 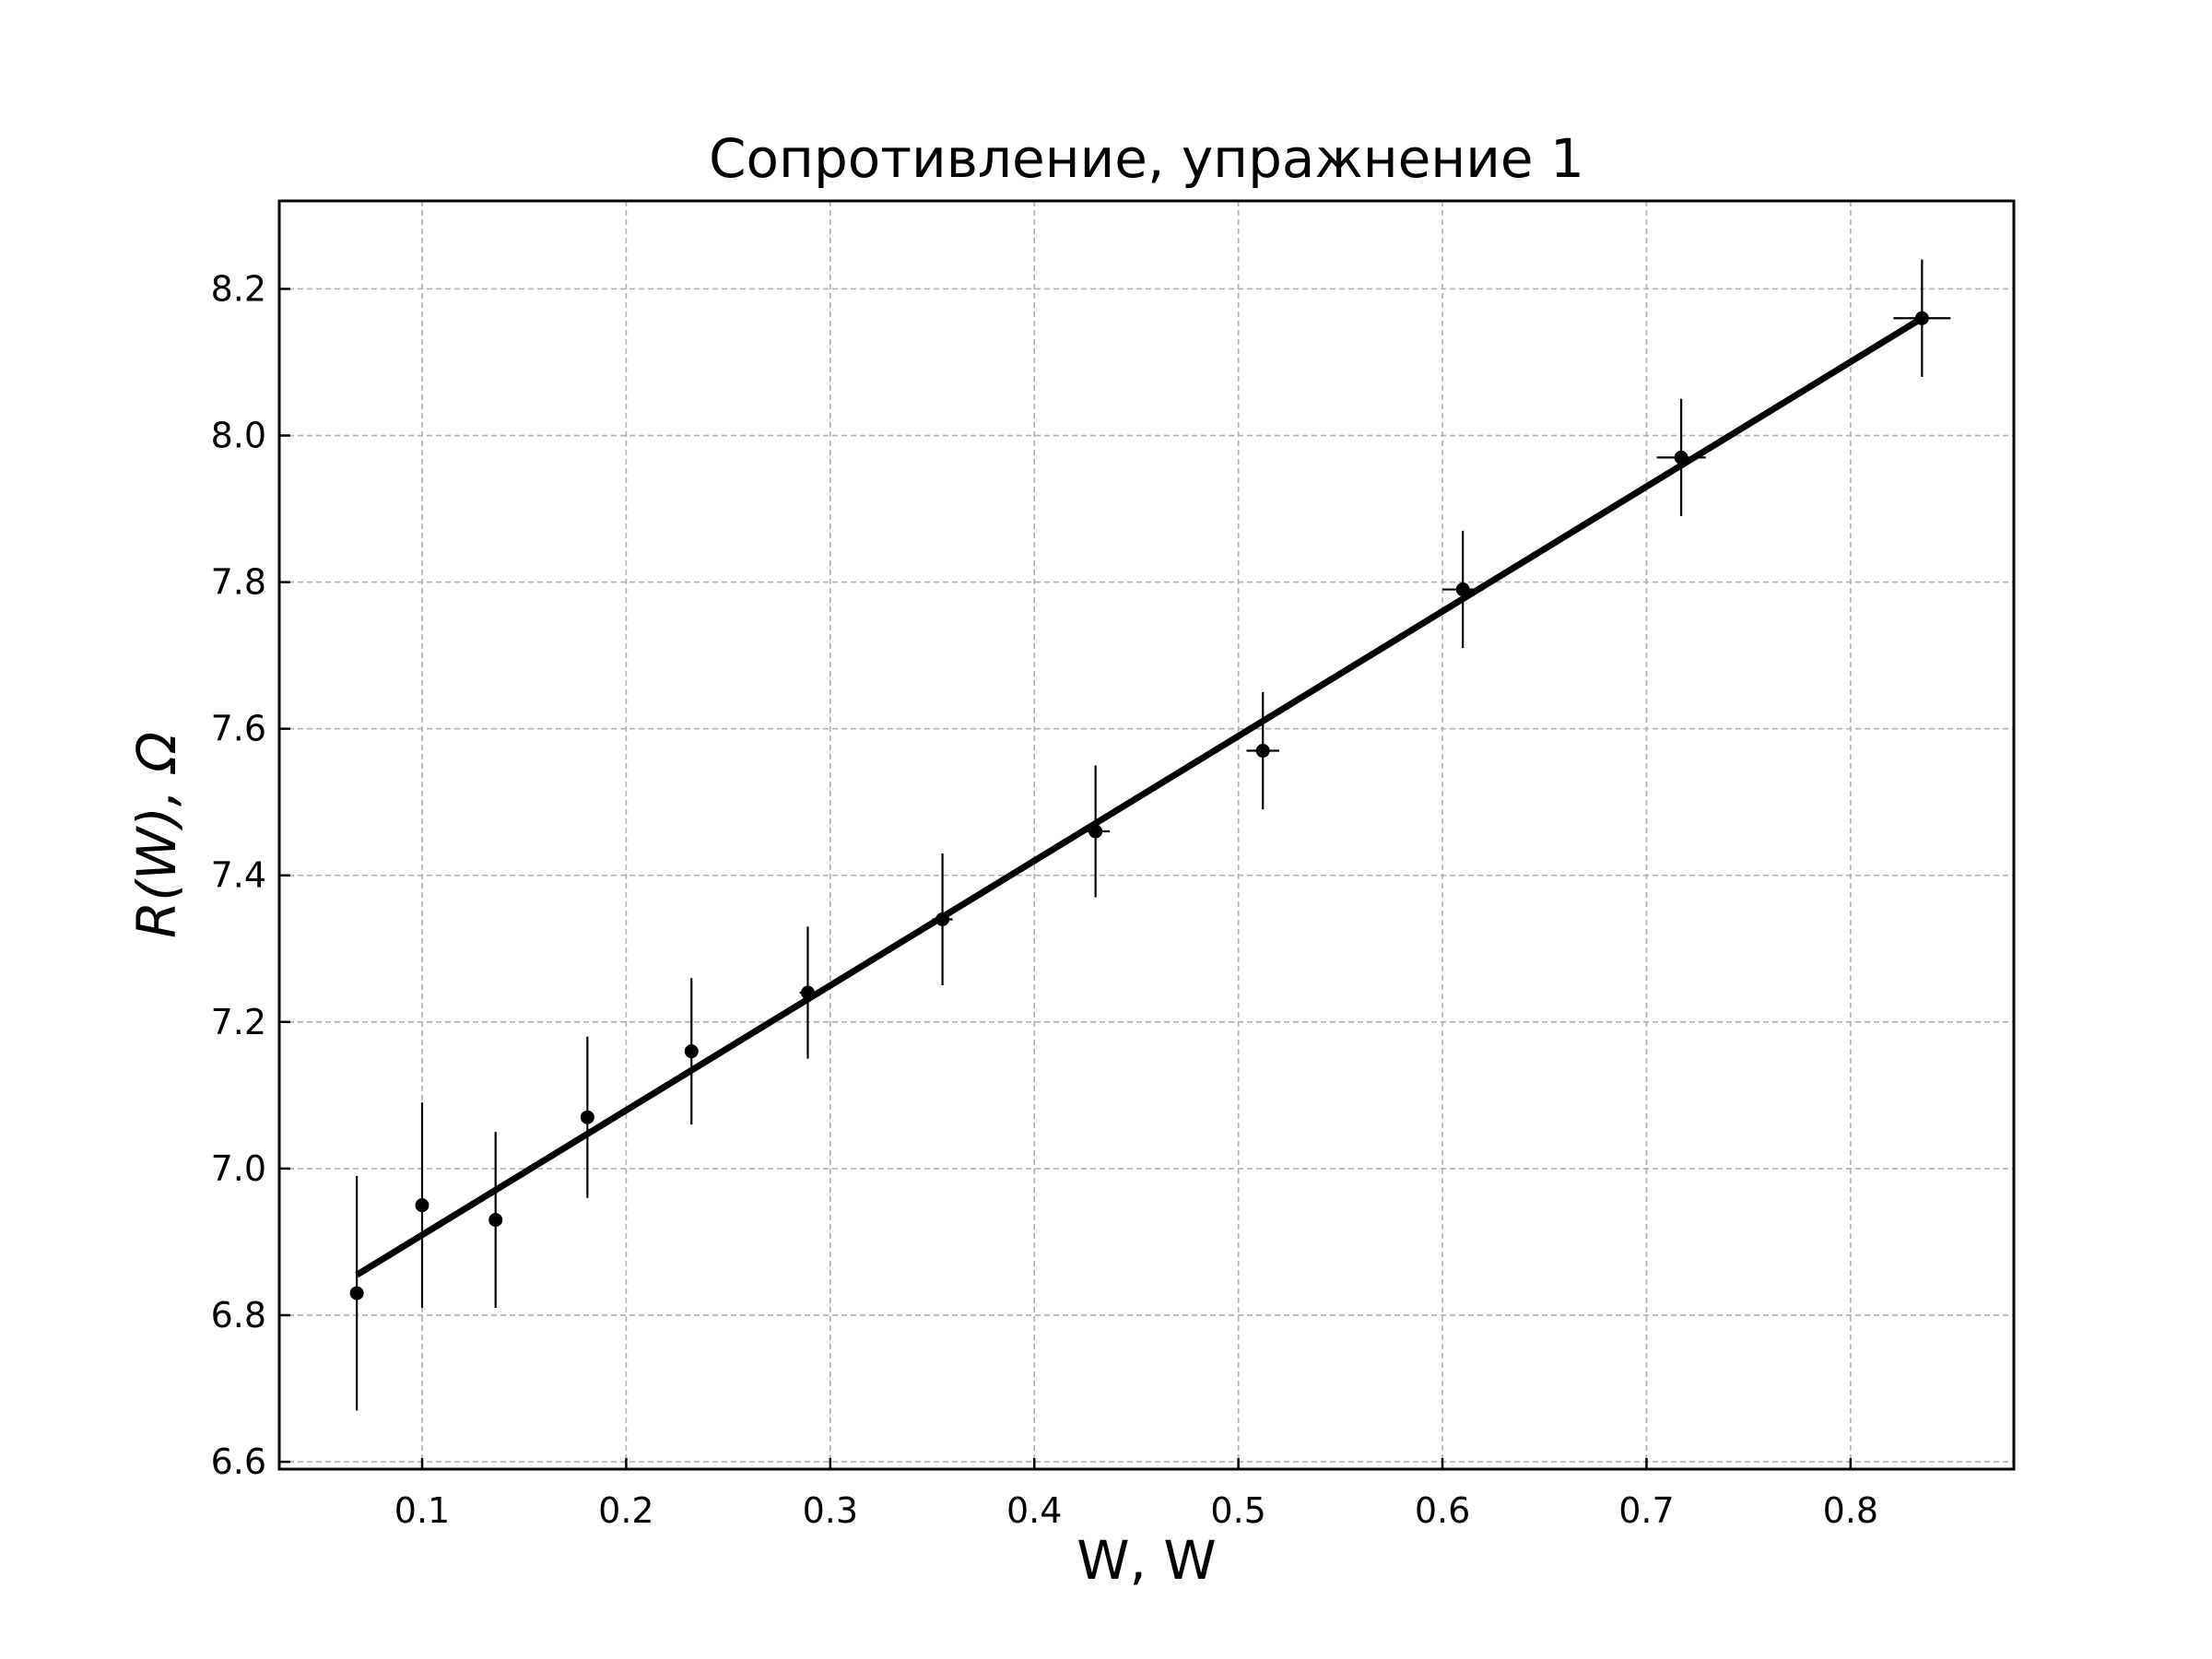 What do you see at coordinates (422, 1510) in the screenshot?
I see `x-tick-label: 0.1` at bounding box center [422, 1510].